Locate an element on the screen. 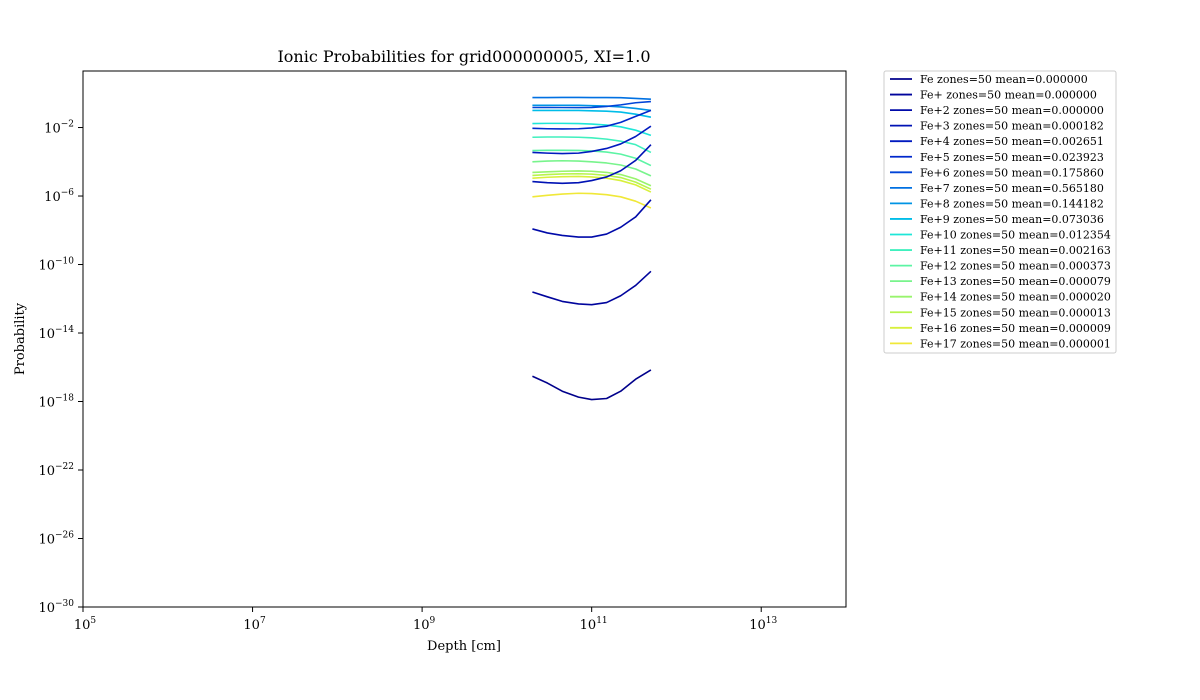 This screenshot has height=700, width=1200. legend-entry-label: Fe+13 zones=50 mean=0.000079 is located at coordinates (1015, 281).